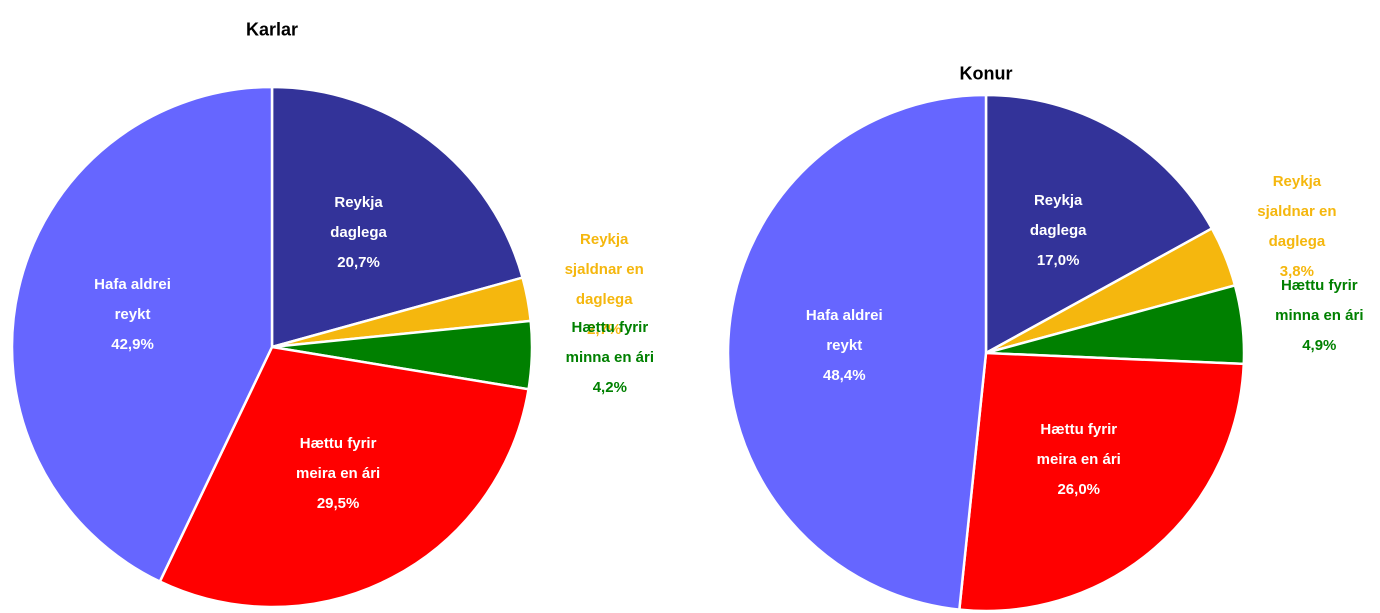 This screenshot has height=613, width=1380. What do you see at coordinates (986, 73) in the screenshot?
I see `chart-title: Konur` at bounding box center [986, 73].